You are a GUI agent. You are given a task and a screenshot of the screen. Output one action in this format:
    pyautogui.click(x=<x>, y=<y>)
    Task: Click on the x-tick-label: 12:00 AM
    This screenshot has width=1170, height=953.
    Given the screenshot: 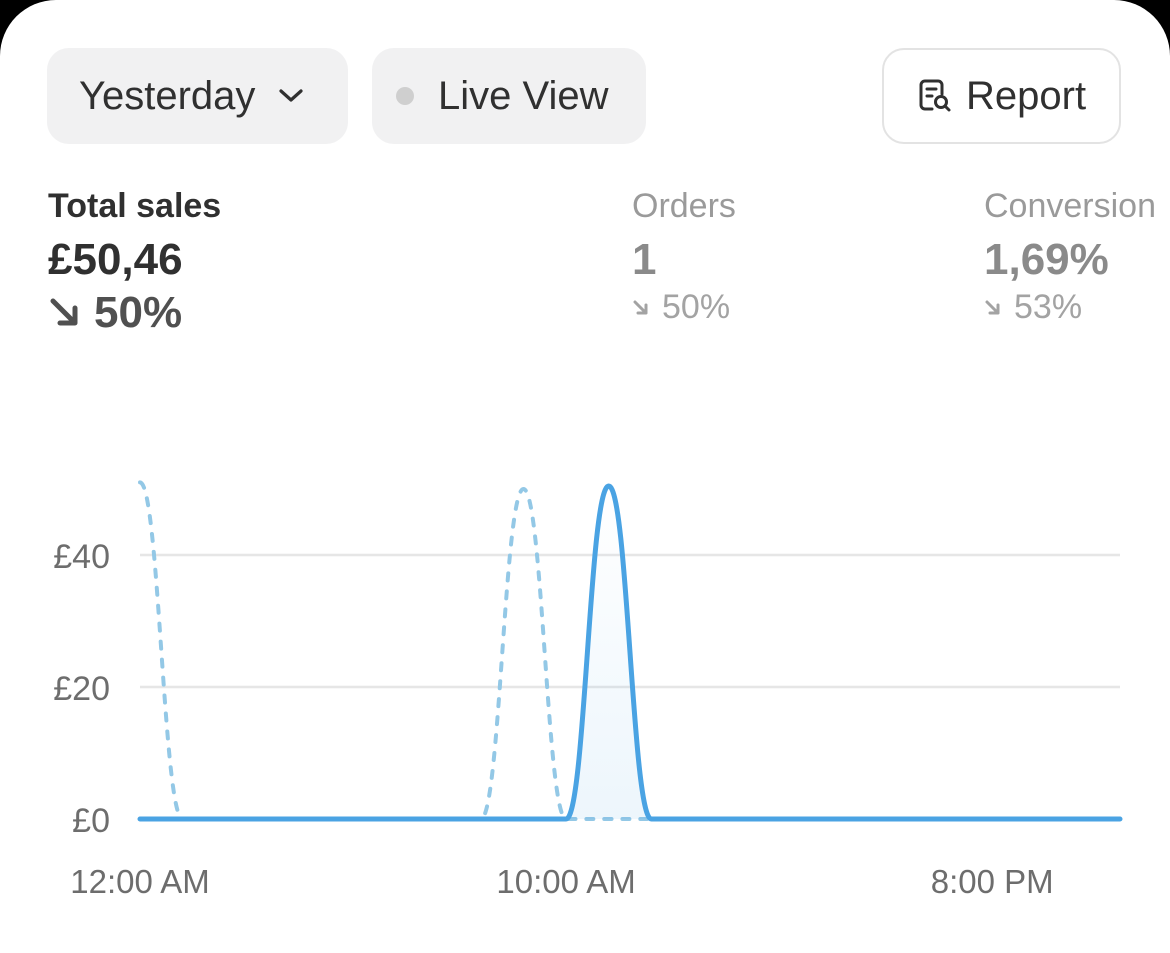 What is the action you would take?
    pyautogui.click(x=139, y=881)
    